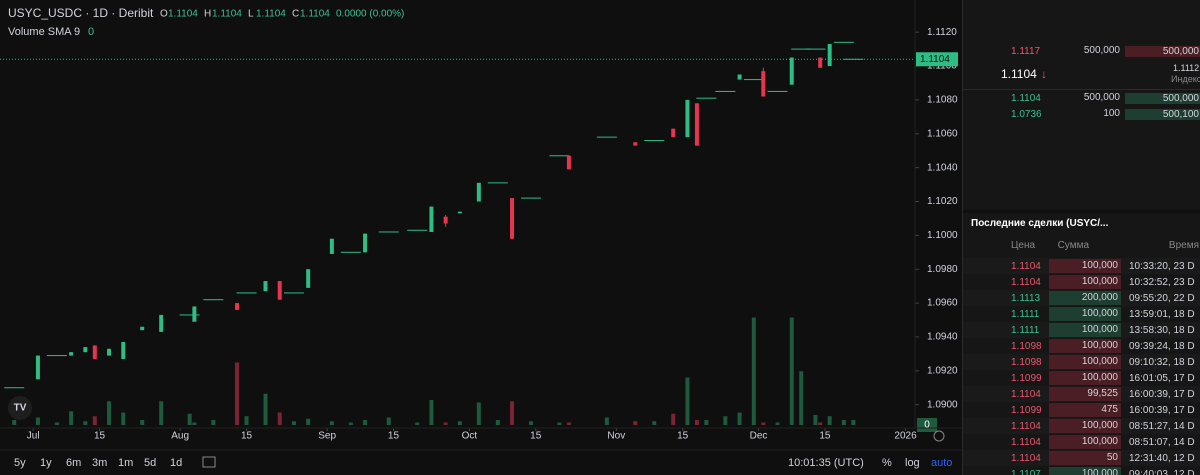  Describe the element at coordinates (1081, 362) in the screenshot. I see `trade-row: 1.1098 100,000 09:10:32, 18 D` at that location.